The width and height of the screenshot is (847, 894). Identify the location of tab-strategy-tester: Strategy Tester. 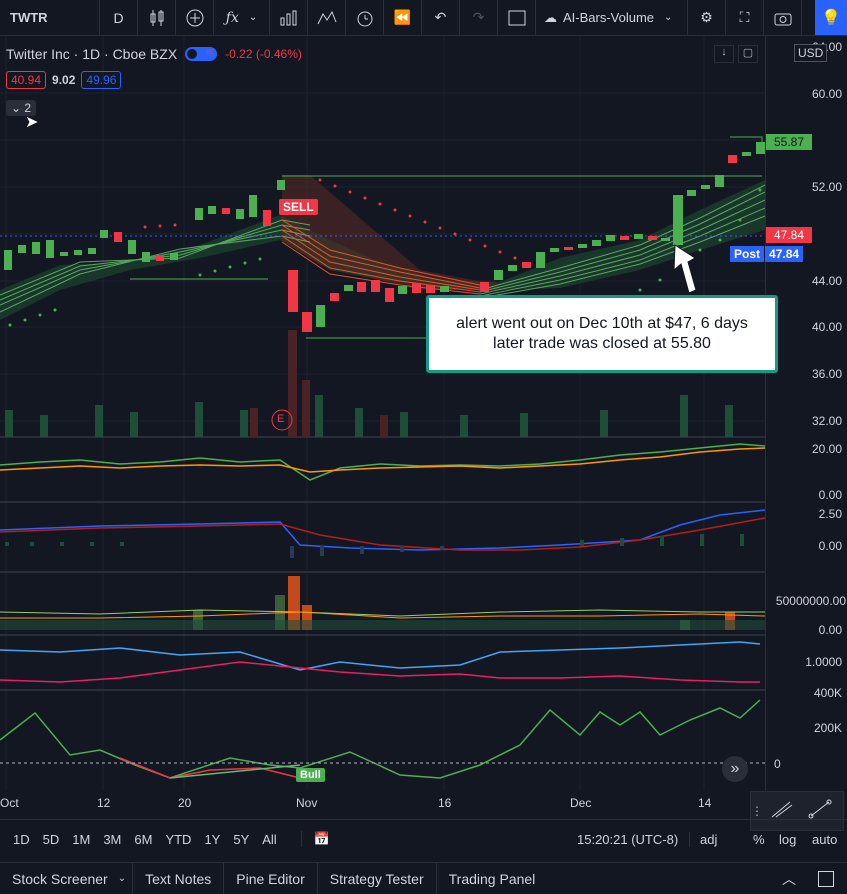
(377, 878).